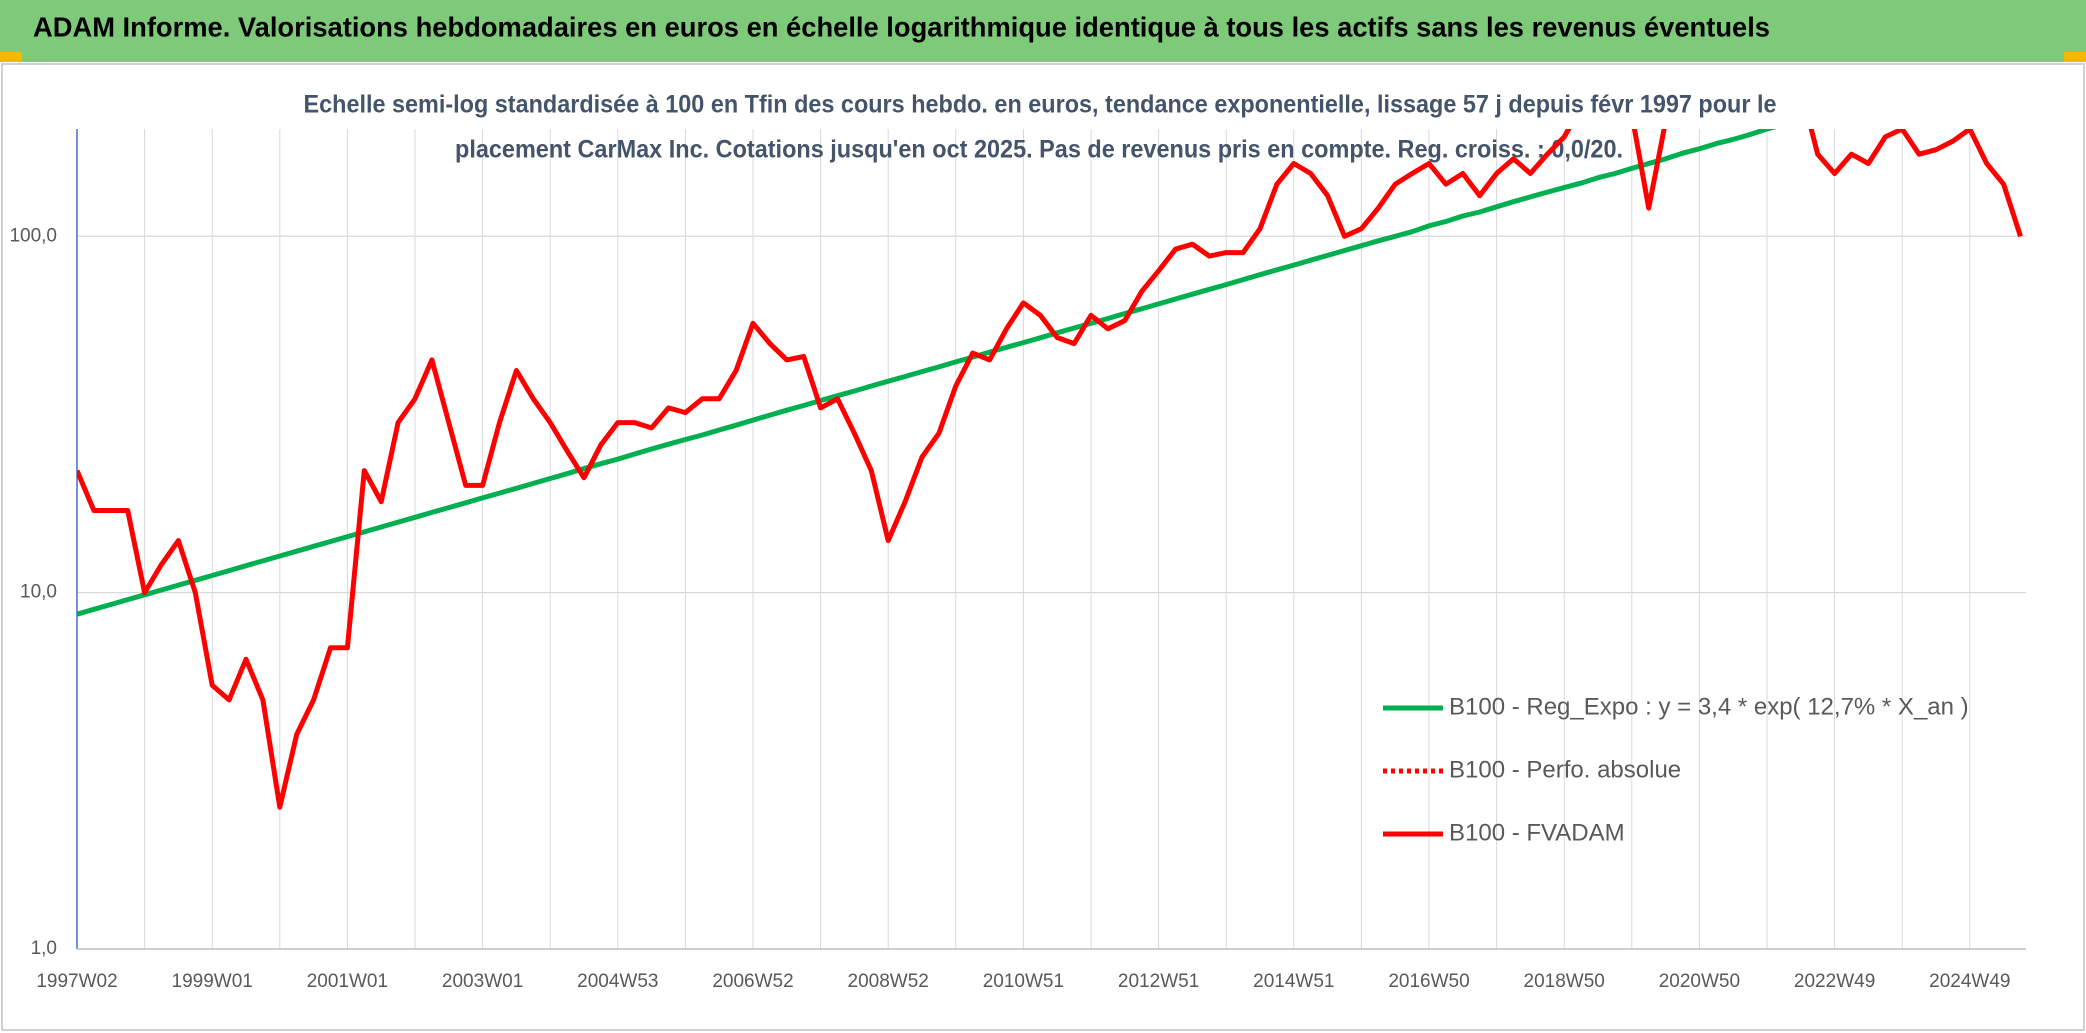  I want to click on x-tick-label: 2003W01, so click(482, 981).